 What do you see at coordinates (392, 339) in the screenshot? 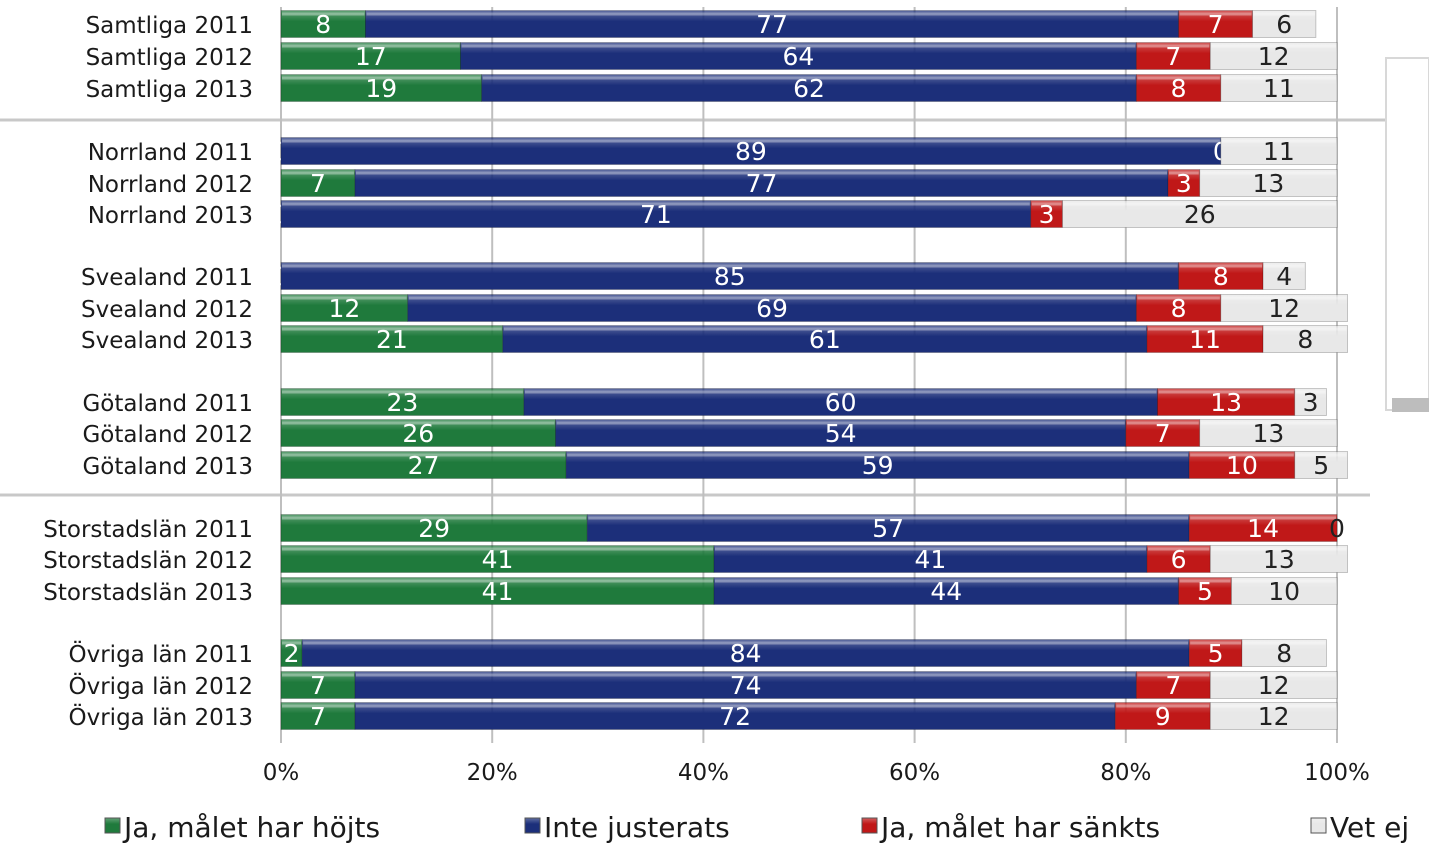
I see `data-label: 21` at bounding box center [392, 339].